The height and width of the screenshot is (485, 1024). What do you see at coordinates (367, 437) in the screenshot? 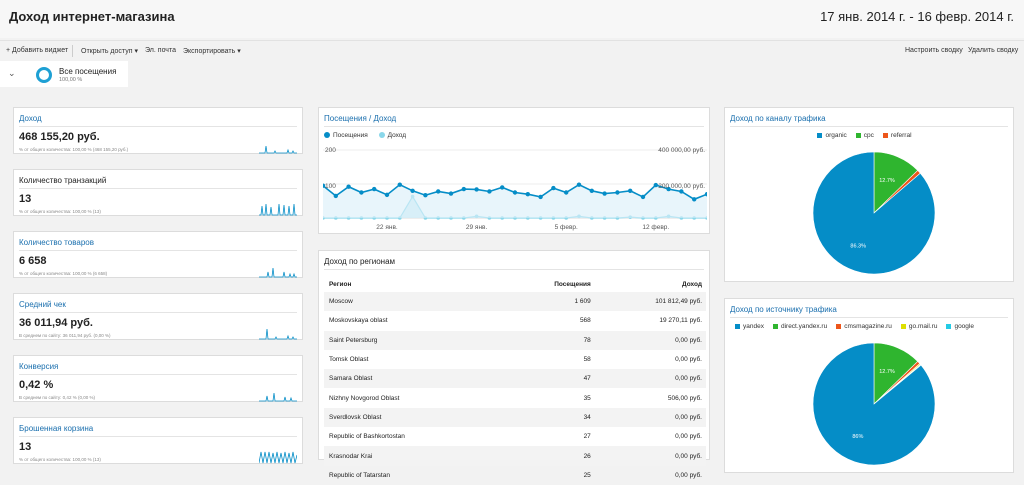
I see `cell-region: Republic of Bashkortostan` at bounding box center [367, 437].